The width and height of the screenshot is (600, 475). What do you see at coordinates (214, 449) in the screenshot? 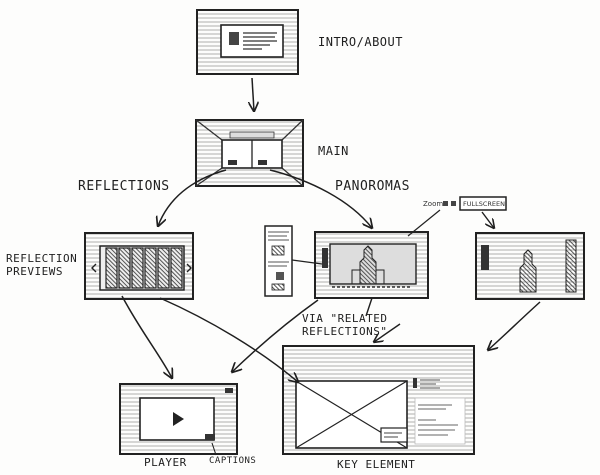
I see `connector-captions` at bounding box center [214, 449].